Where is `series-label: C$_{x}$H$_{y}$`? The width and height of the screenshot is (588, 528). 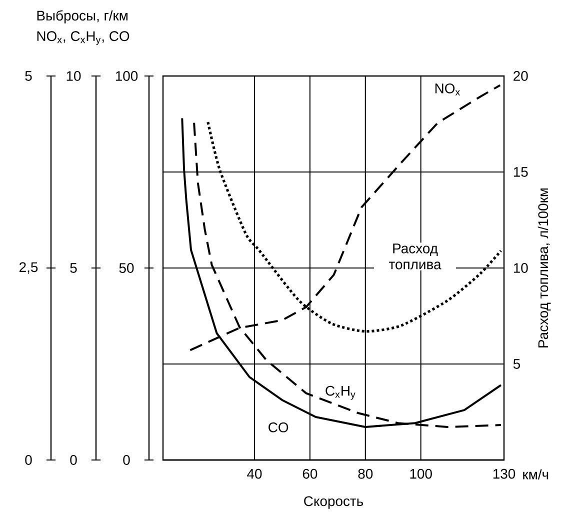
series-label: C$_{x}$H$_{y}$ is located at coordinates (341, 393).